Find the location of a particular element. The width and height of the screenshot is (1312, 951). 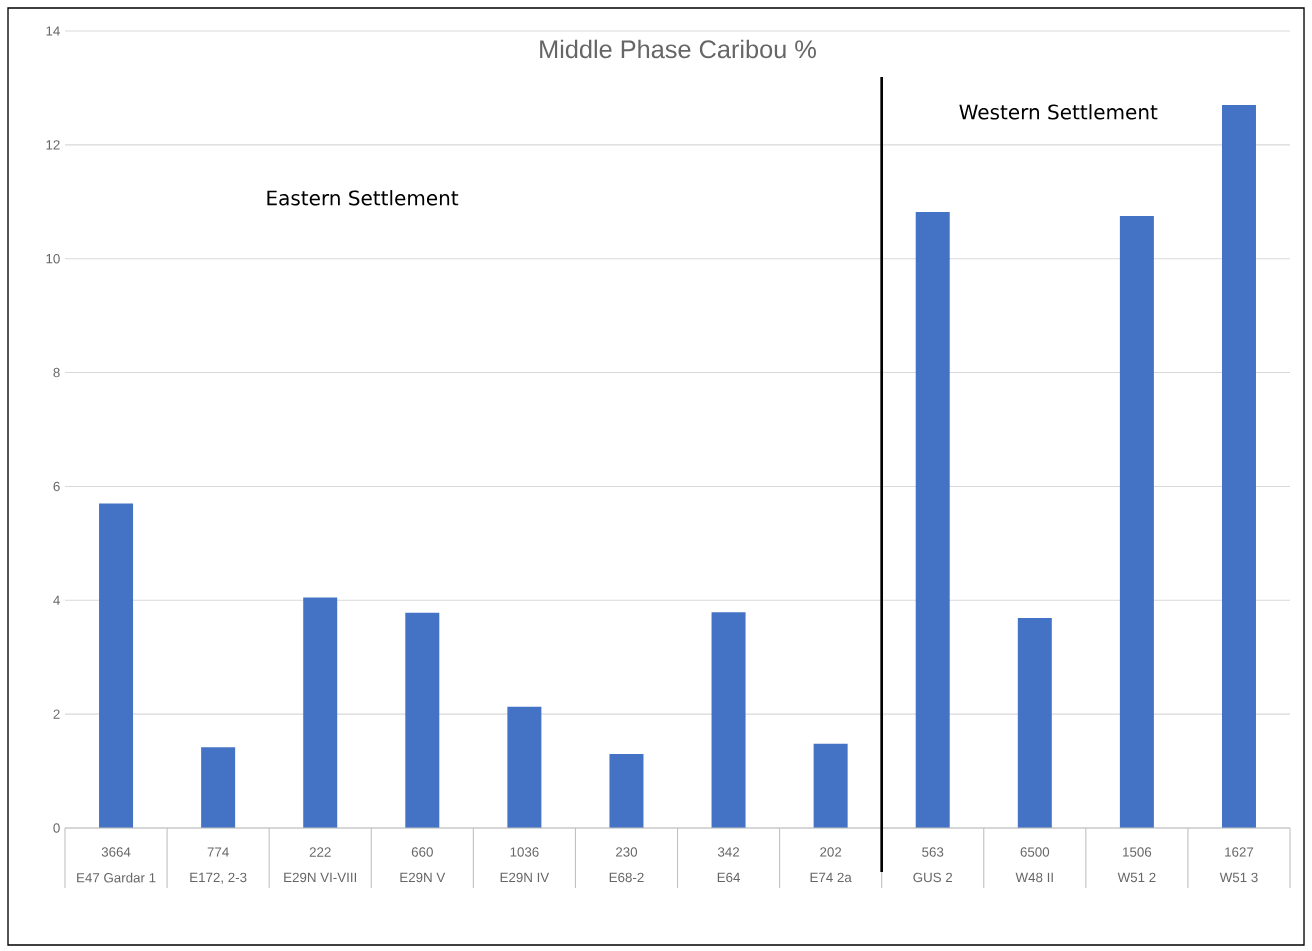

x-tick-label: E47 Gardar 1 is located at coordinates (116, 877).